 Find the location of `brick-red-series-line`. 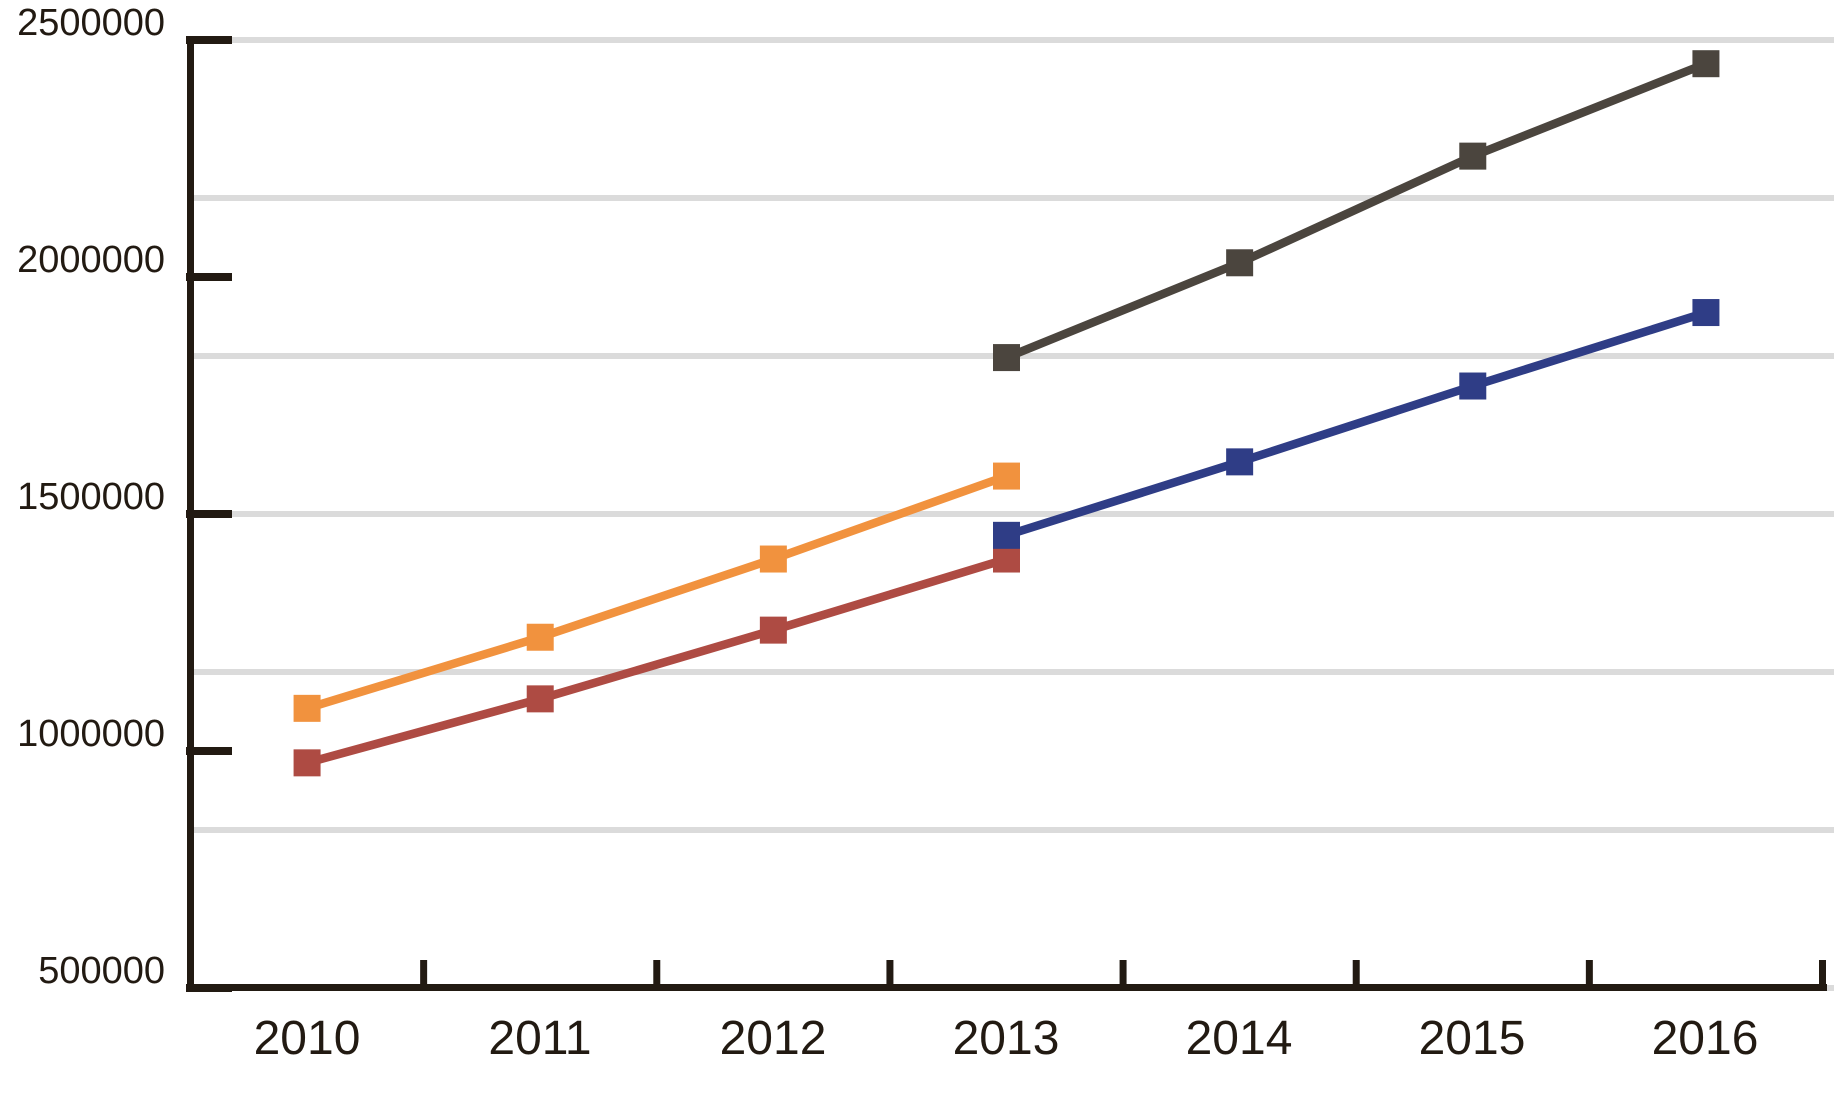

brick-red-series-line is located at coordinates (656, 660).